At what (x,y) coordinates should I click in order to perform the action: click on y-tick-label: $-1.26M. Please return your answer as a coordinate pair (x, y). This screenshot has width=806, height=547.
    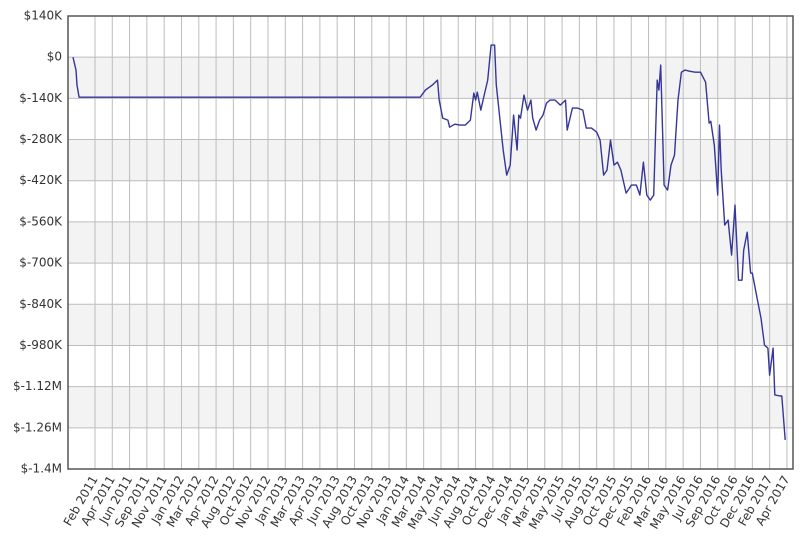
    Looking at the image, I should click on (37, 427).